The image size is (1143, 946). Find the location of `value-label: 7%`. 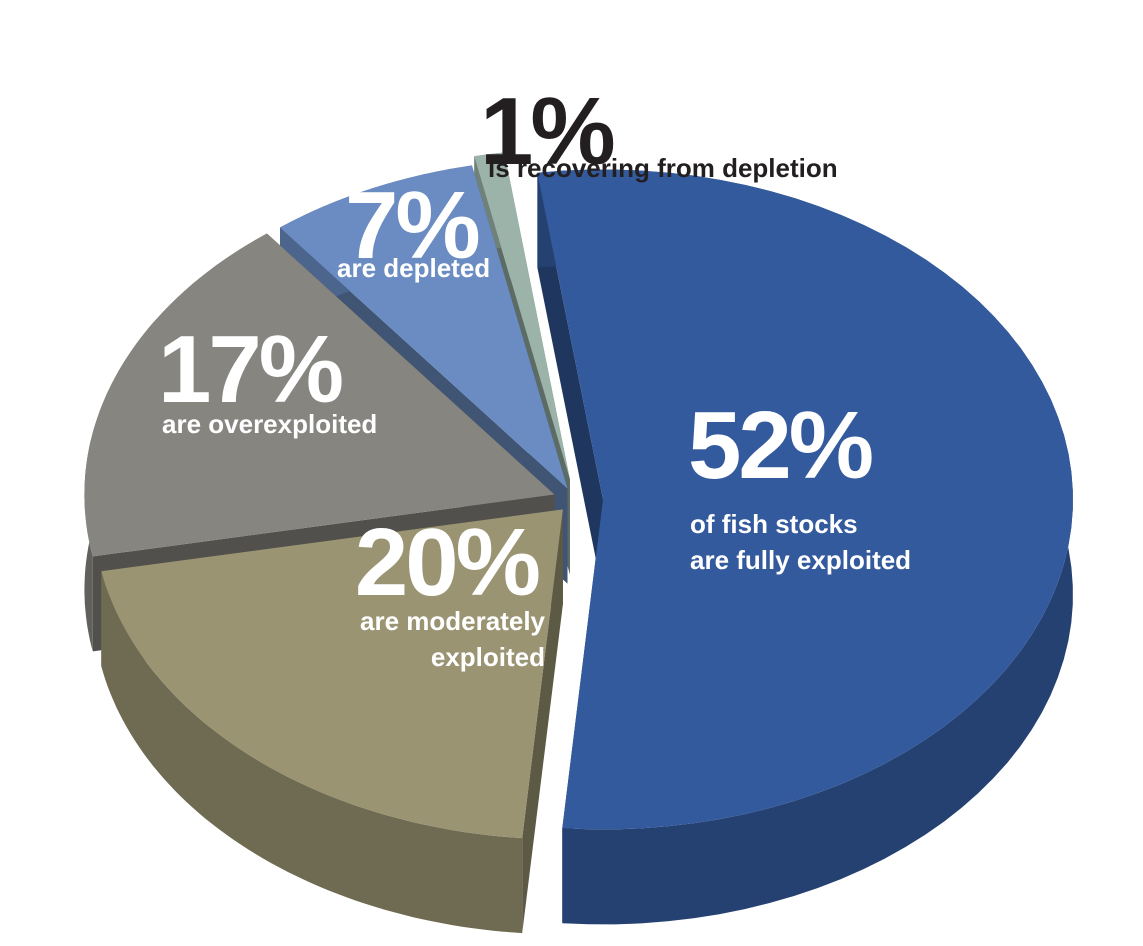

value-label: 7% is located at coordinates (413, 225).